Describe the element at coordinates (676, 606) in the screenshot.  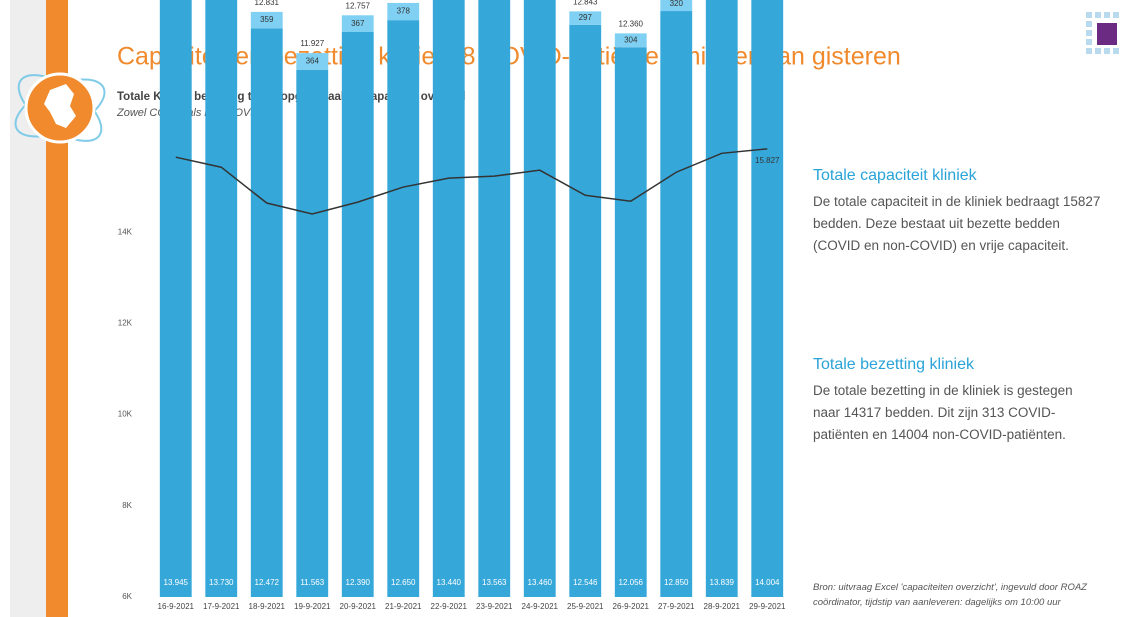
I see `x-tick-label: 27-9-2021` at that location.